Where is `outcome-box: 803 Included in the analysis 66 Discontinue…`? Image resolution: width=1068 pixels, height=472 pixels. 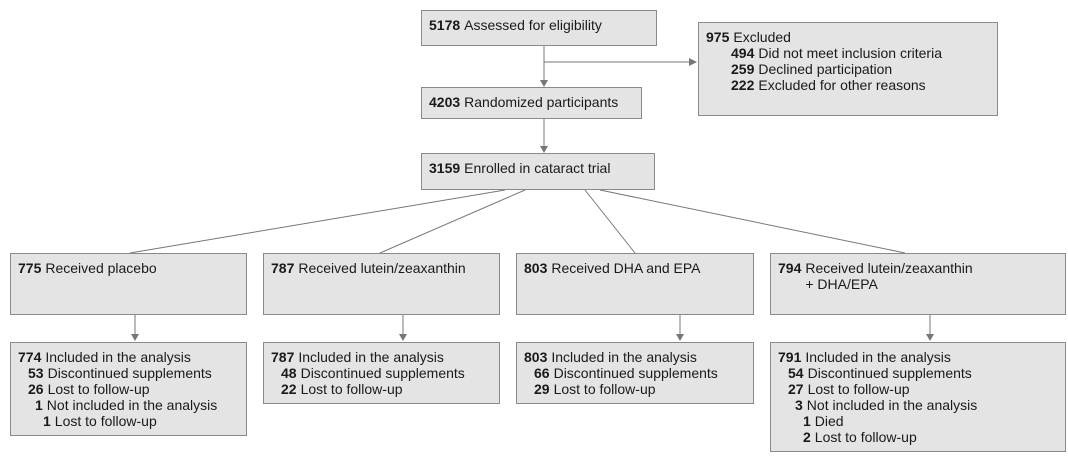 outcome-box: 803 Included in the analysis 66 Discontinue… is located at coordinates (635, 373).